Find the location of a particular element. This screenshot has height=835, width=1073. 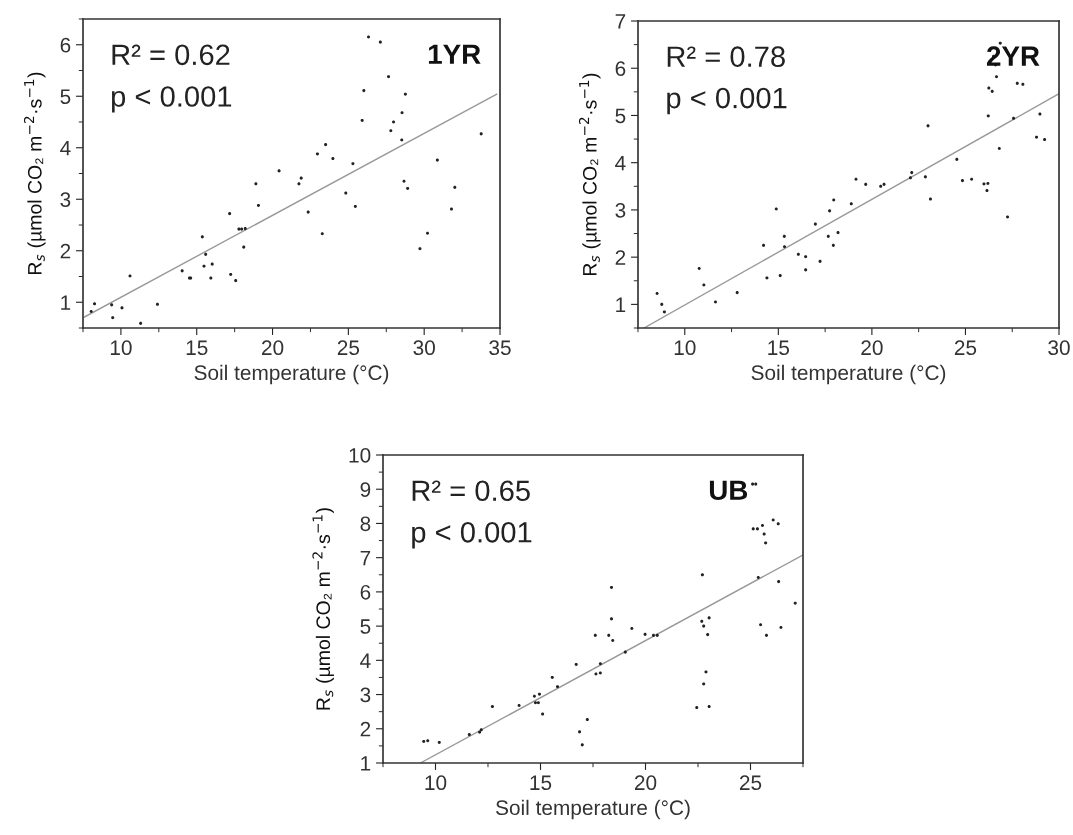

y-tick-label: 6 is located at coordinates (620, 68).